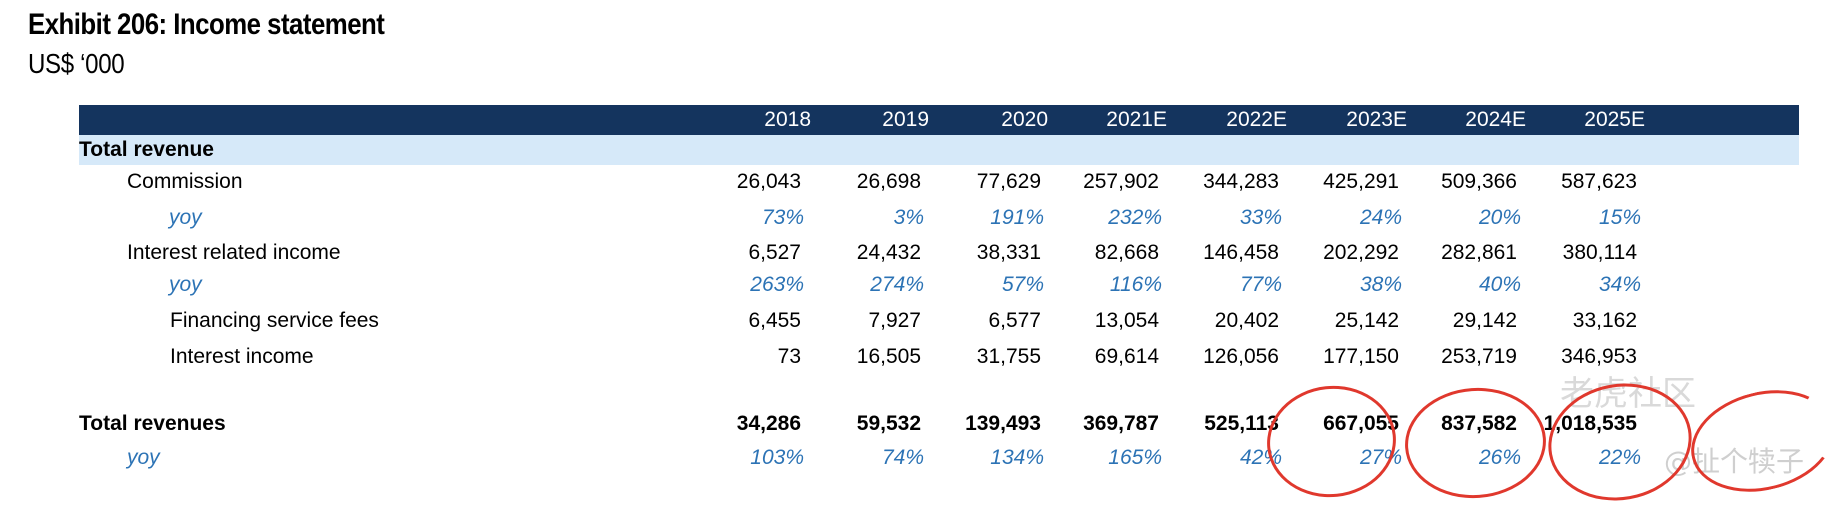 This screenshot has height=512, width=1844. I want to click on table-cell: 73, so click(789, 356).